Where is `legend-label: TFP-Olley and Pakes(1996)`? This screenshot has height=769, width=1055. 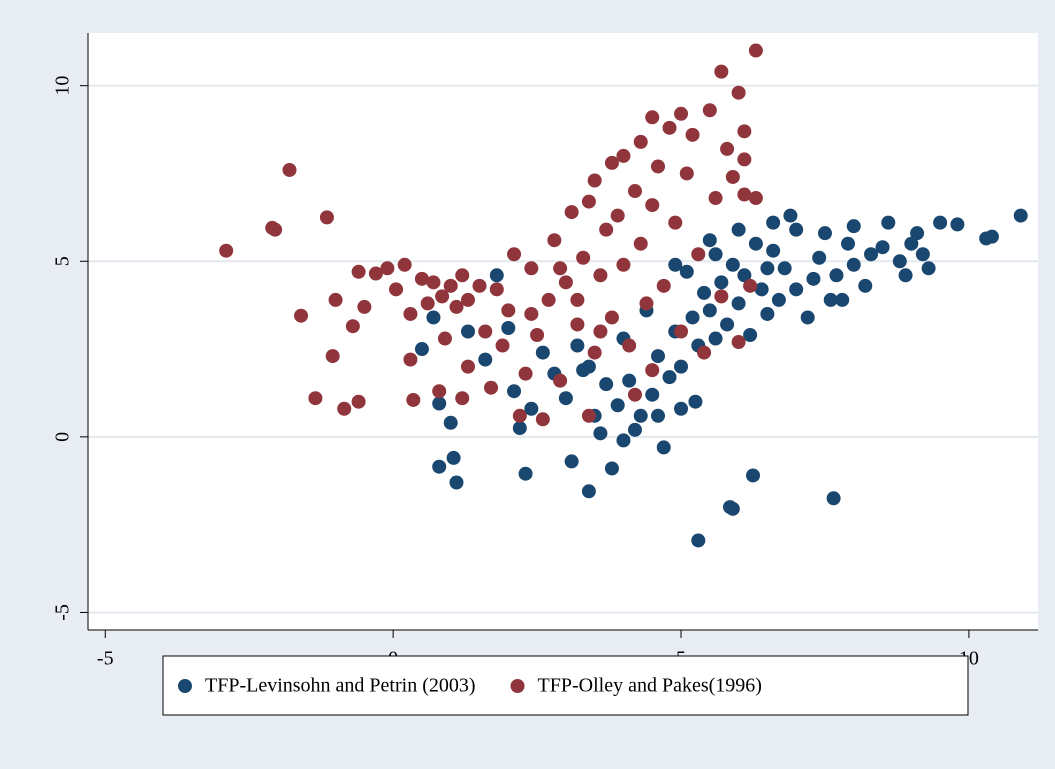 legend-label: TFP-Olley and Pakes(1996) is located at coordinates (650, 686).